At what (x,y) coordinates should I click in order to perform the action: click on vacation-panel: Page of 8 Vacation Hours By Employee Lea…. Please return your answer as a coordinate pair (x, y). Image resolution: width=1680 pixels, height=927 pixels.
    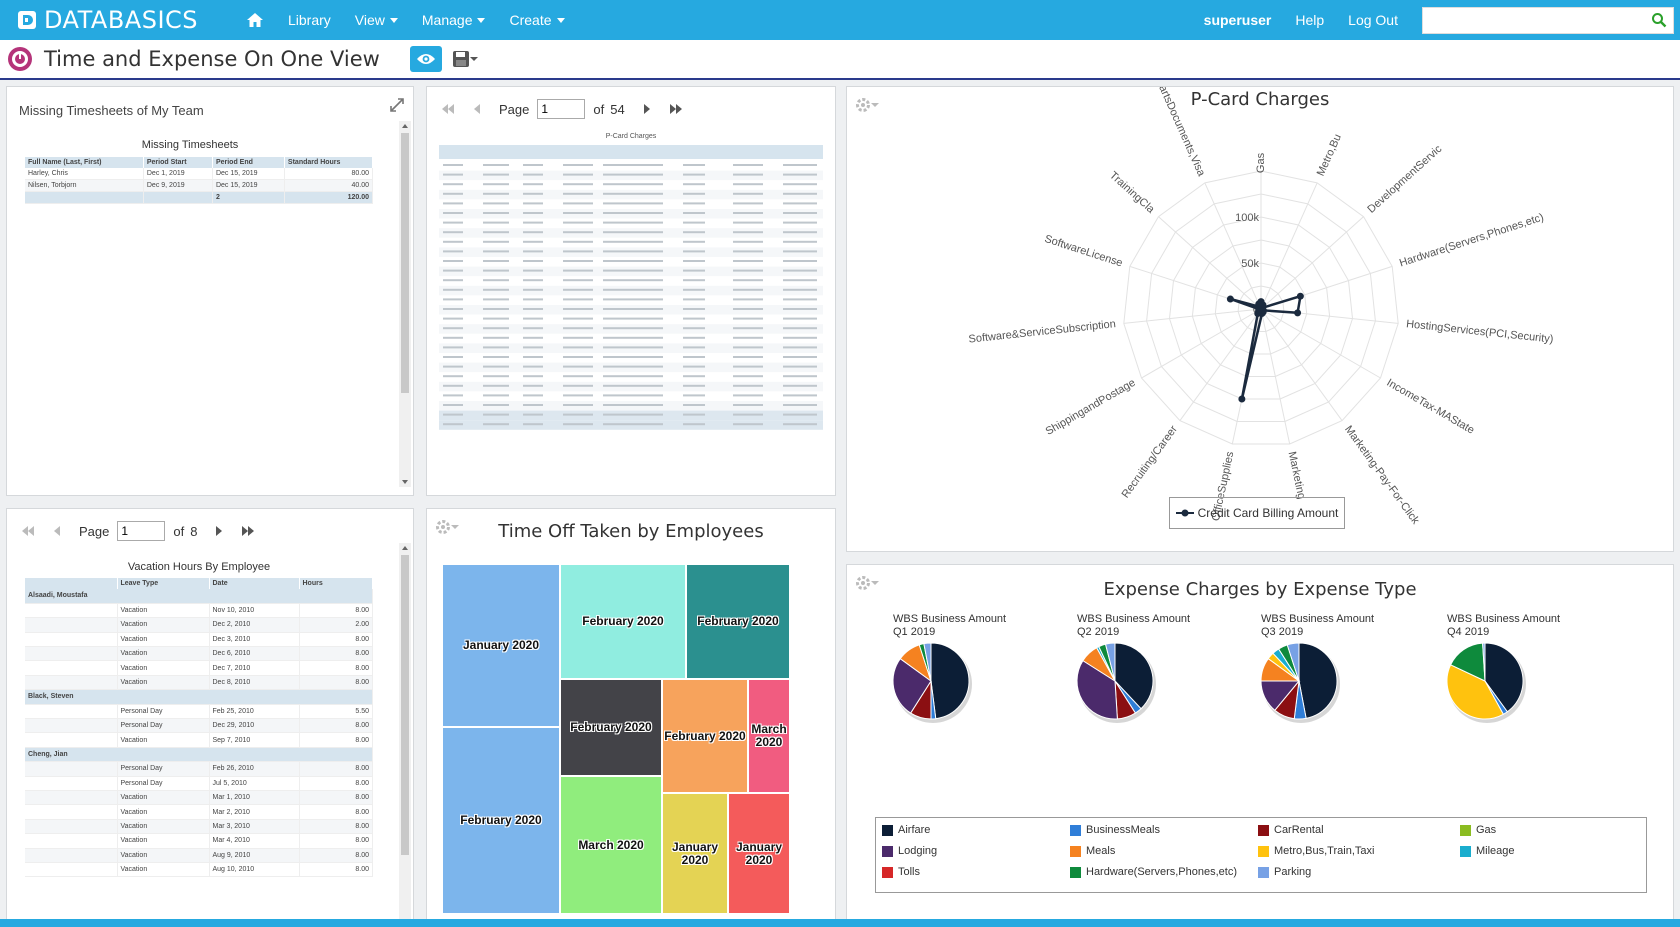
    Looking at the image, I should click on (210, 714).